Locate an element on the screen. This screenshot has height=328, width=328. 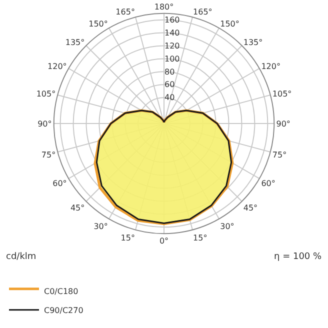
spoke-label: 180° is located at coordinates (164, 7).